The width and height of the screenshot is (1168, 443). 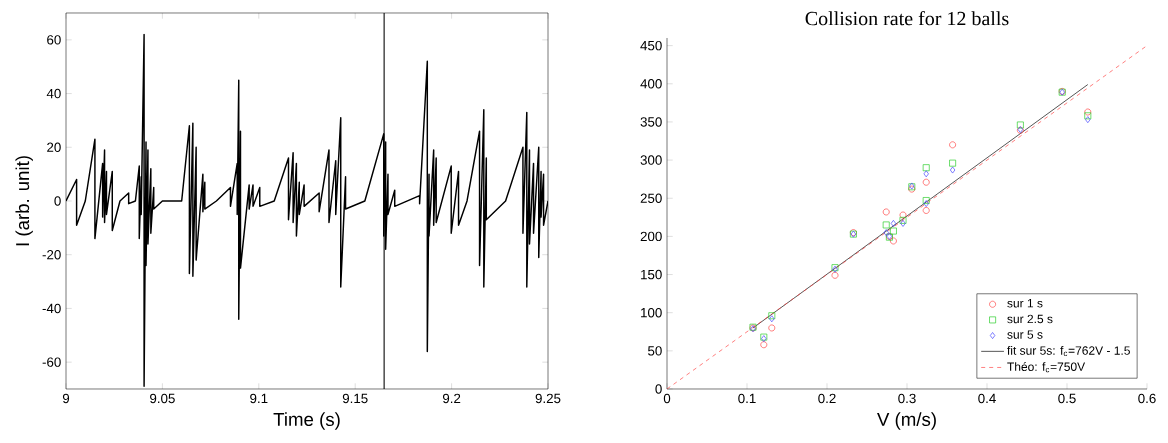 I want to click on legend-label: sur 5 s, so click(x=1025, y=334).